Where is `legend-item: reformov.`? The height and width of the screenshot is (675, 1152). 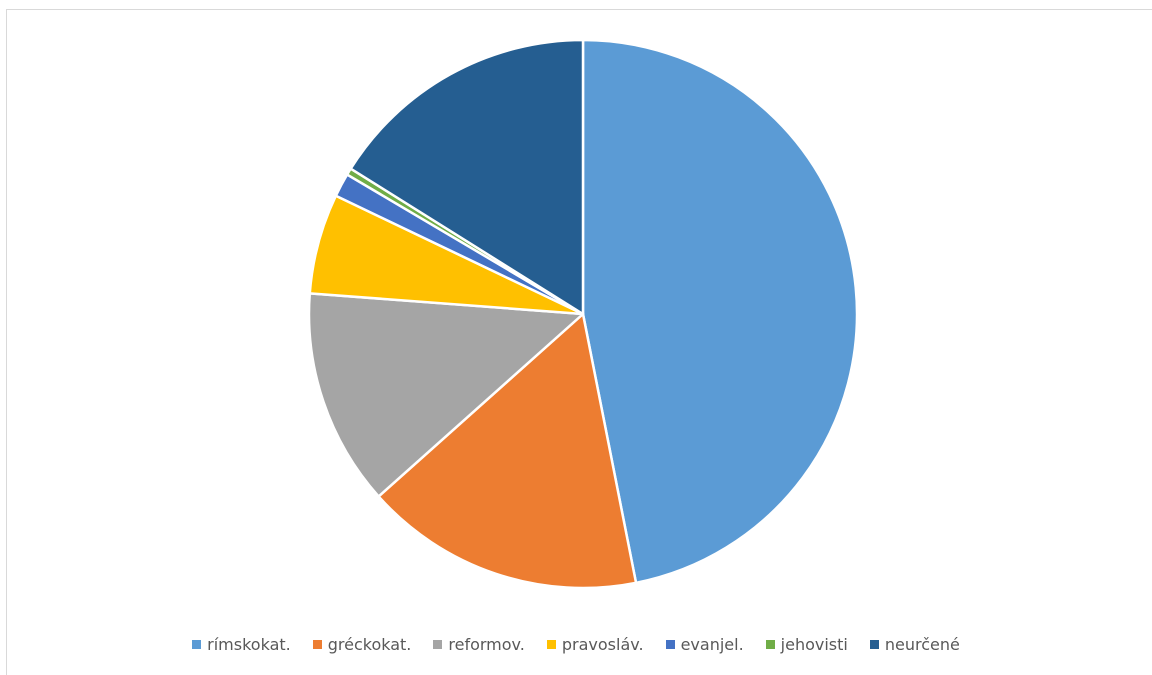 legend-item: reformov. is located at coordinates (479, 644).